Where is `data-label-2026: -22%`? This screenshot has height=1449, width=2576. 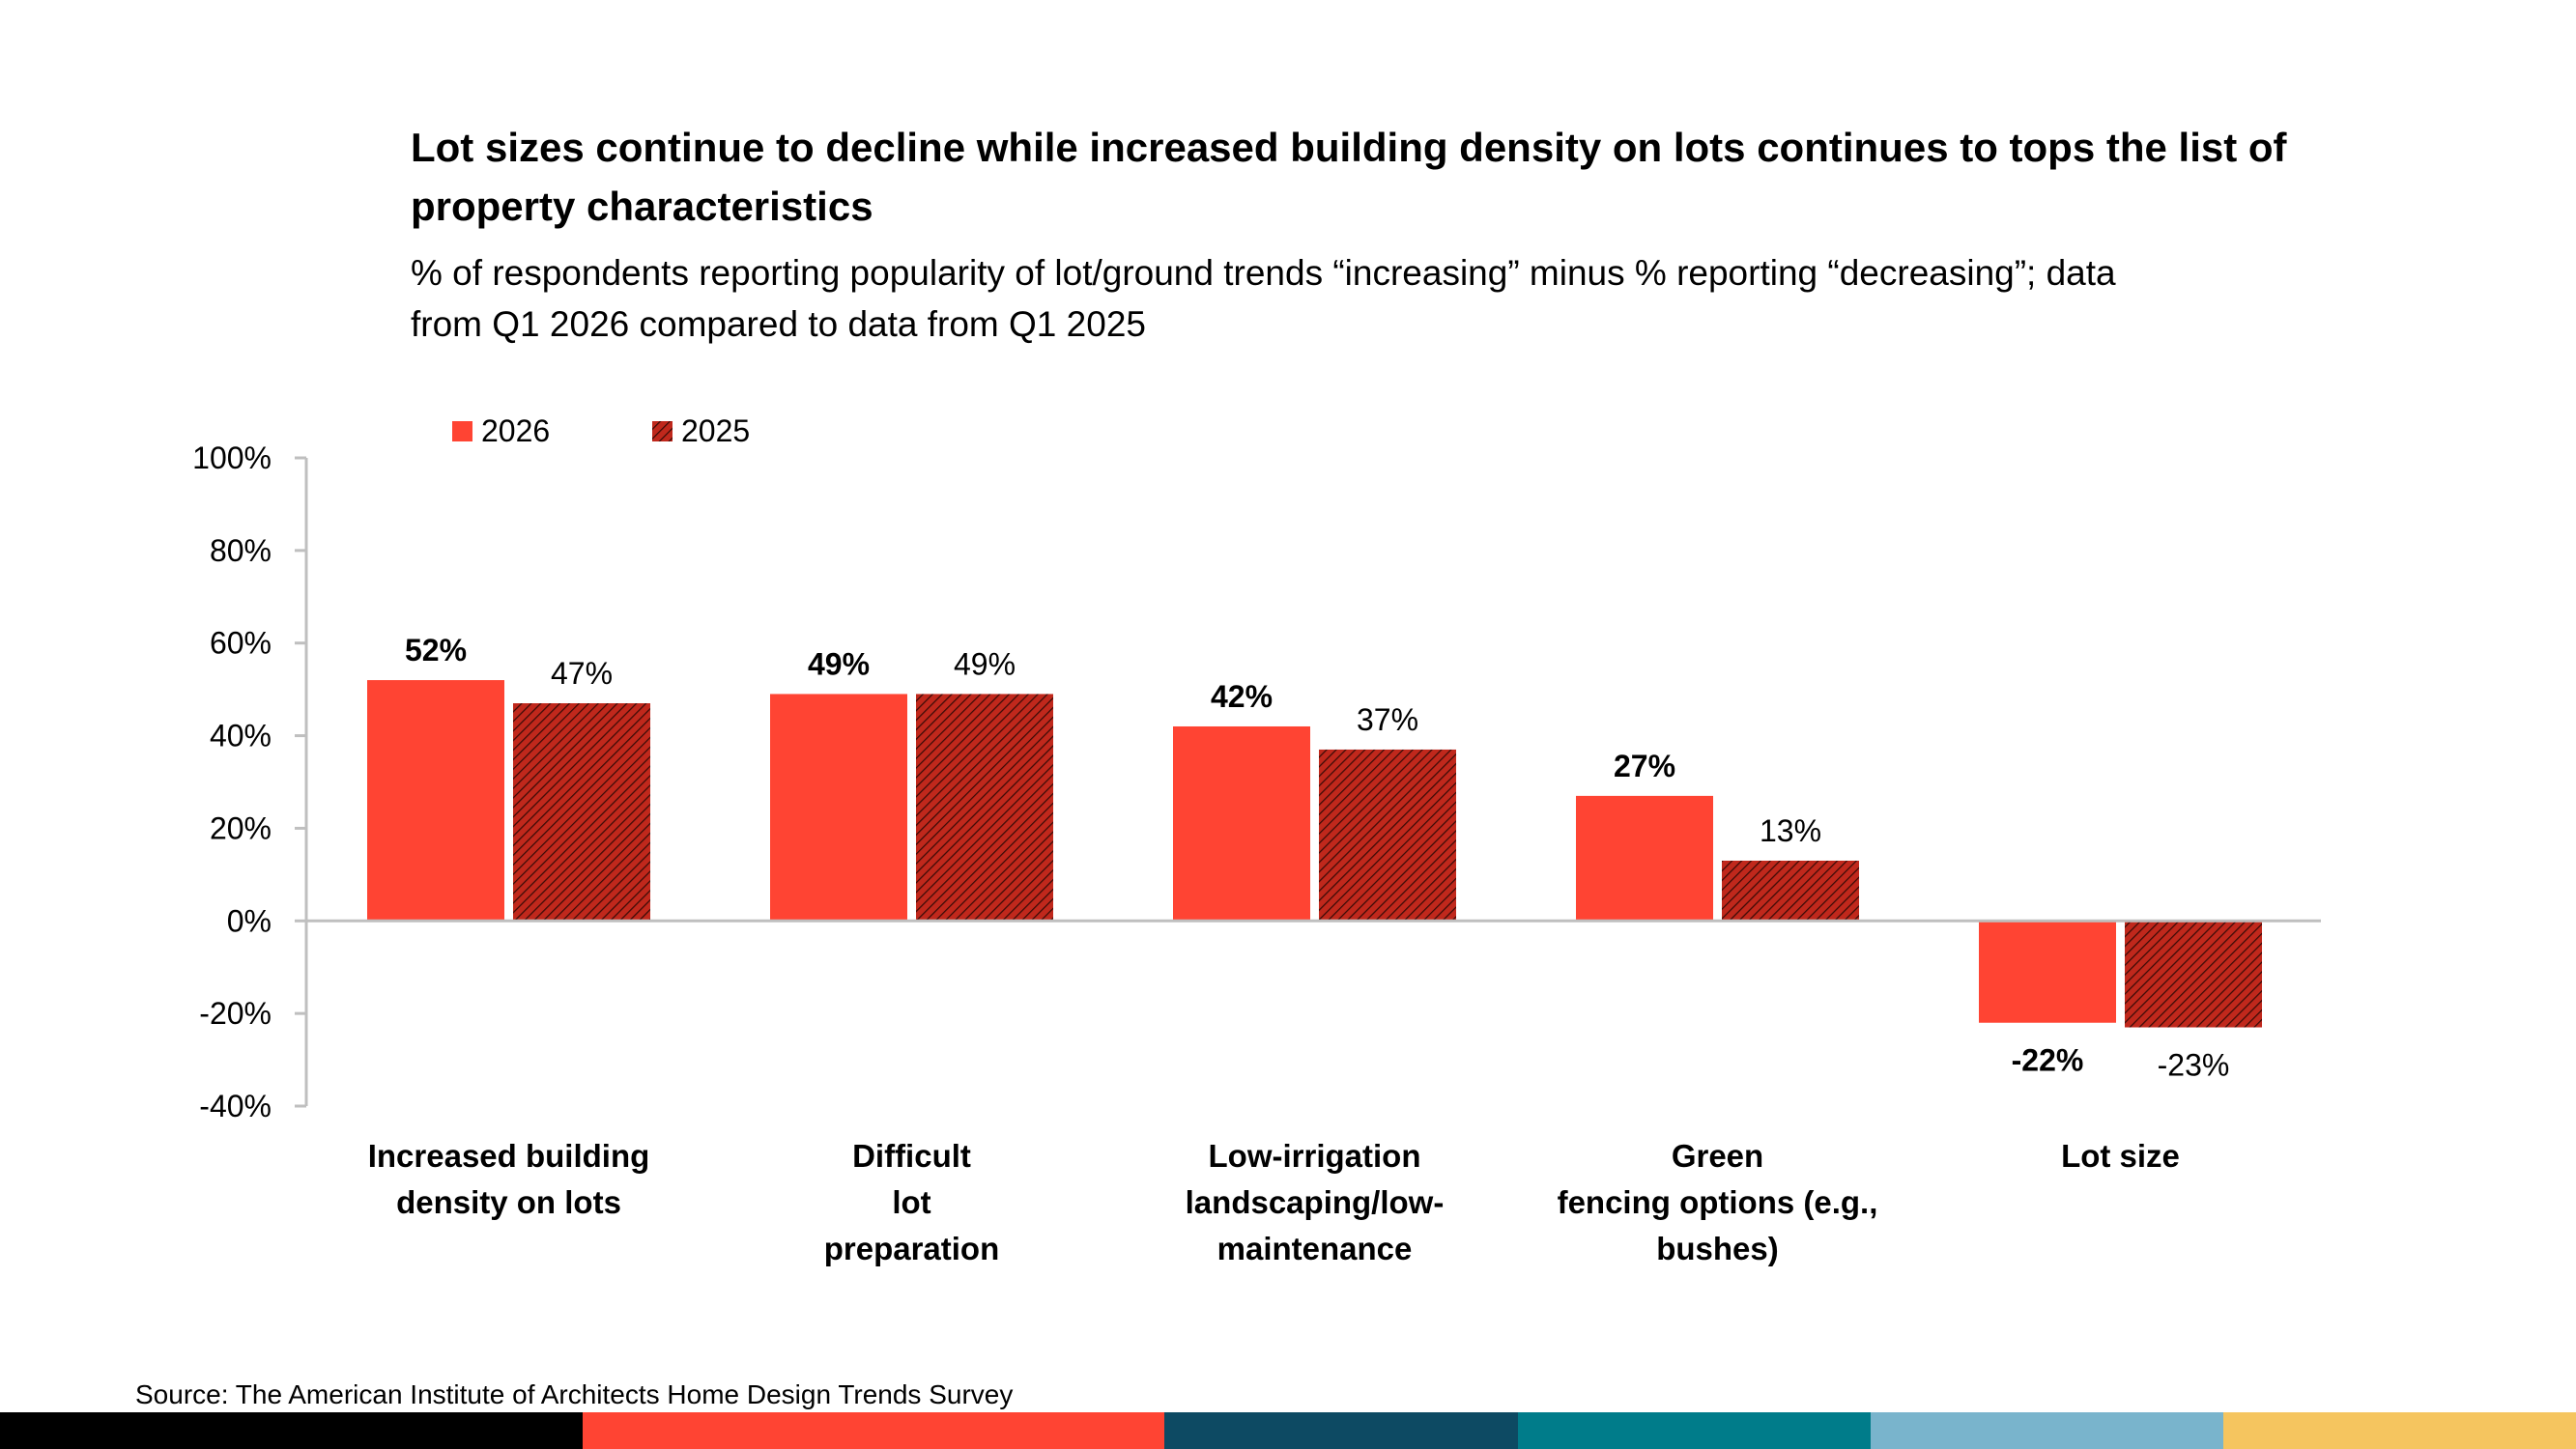 data-label-2026: -22% is located at coordinates (2048, 1060).